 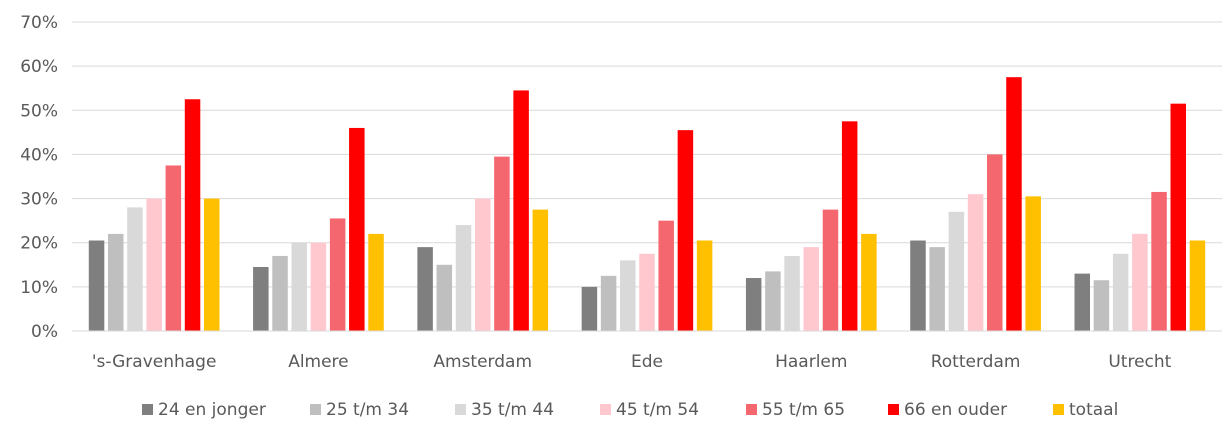 What do you see at coordinates (657, 410) in the screenshot?
I see `legend-label: 45 t/m 54` at bounding box center [657, 410].